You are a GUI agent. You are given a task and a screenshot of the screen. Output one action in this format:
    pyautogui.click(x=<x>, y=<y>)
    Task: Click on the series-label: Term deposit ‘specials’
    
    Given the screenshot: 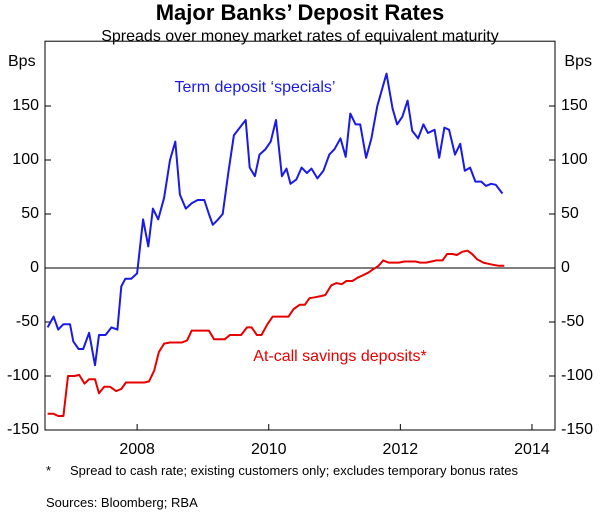 What is the action you would take?
    pyautogui.click(x=255, y=87)
    